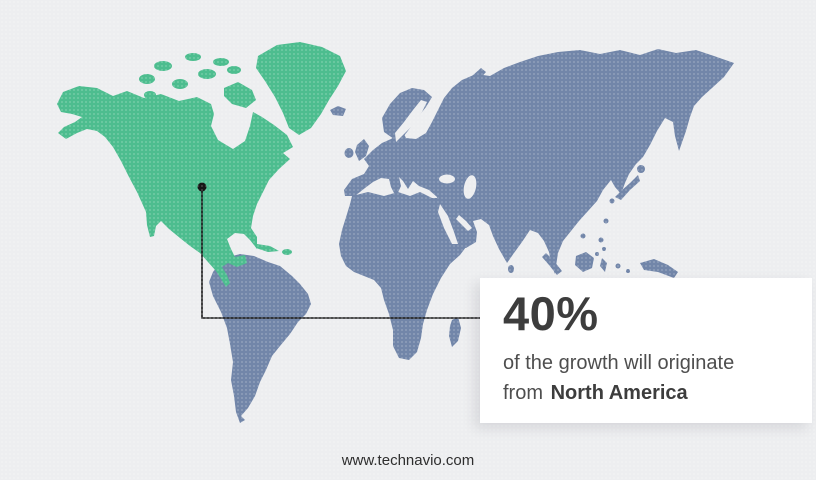  I want to click on landmass-africa, so click(402, 276).